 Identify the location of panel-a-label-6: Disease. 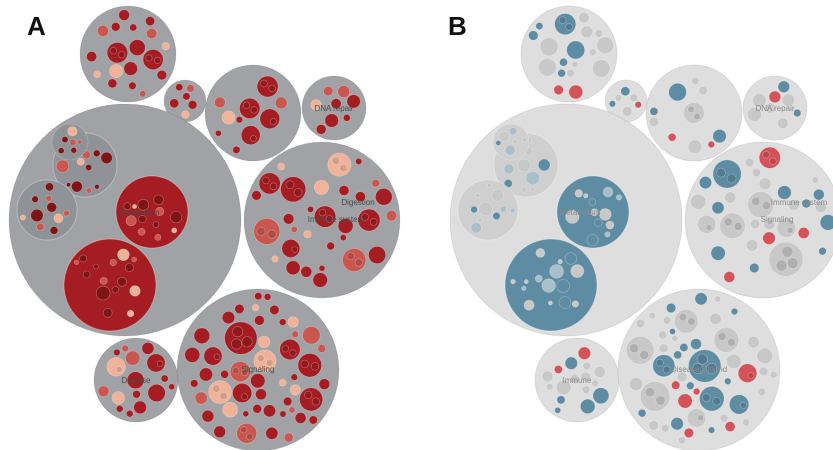
(136, 380).